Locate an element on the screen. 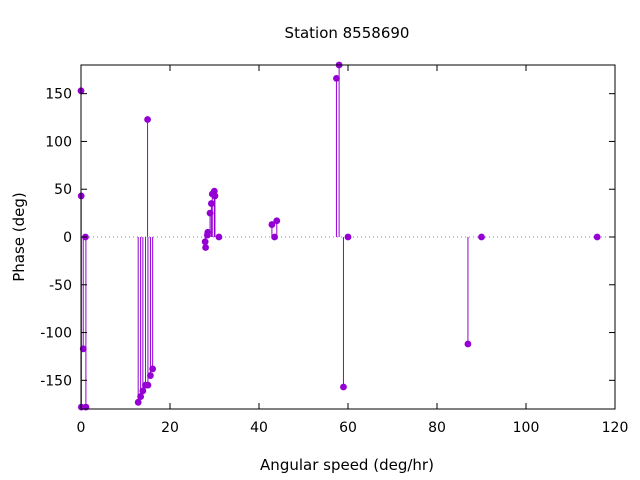 This screenshot has height=480, width=640. y-tick-label: -150 is located at coordinates (56, 381).